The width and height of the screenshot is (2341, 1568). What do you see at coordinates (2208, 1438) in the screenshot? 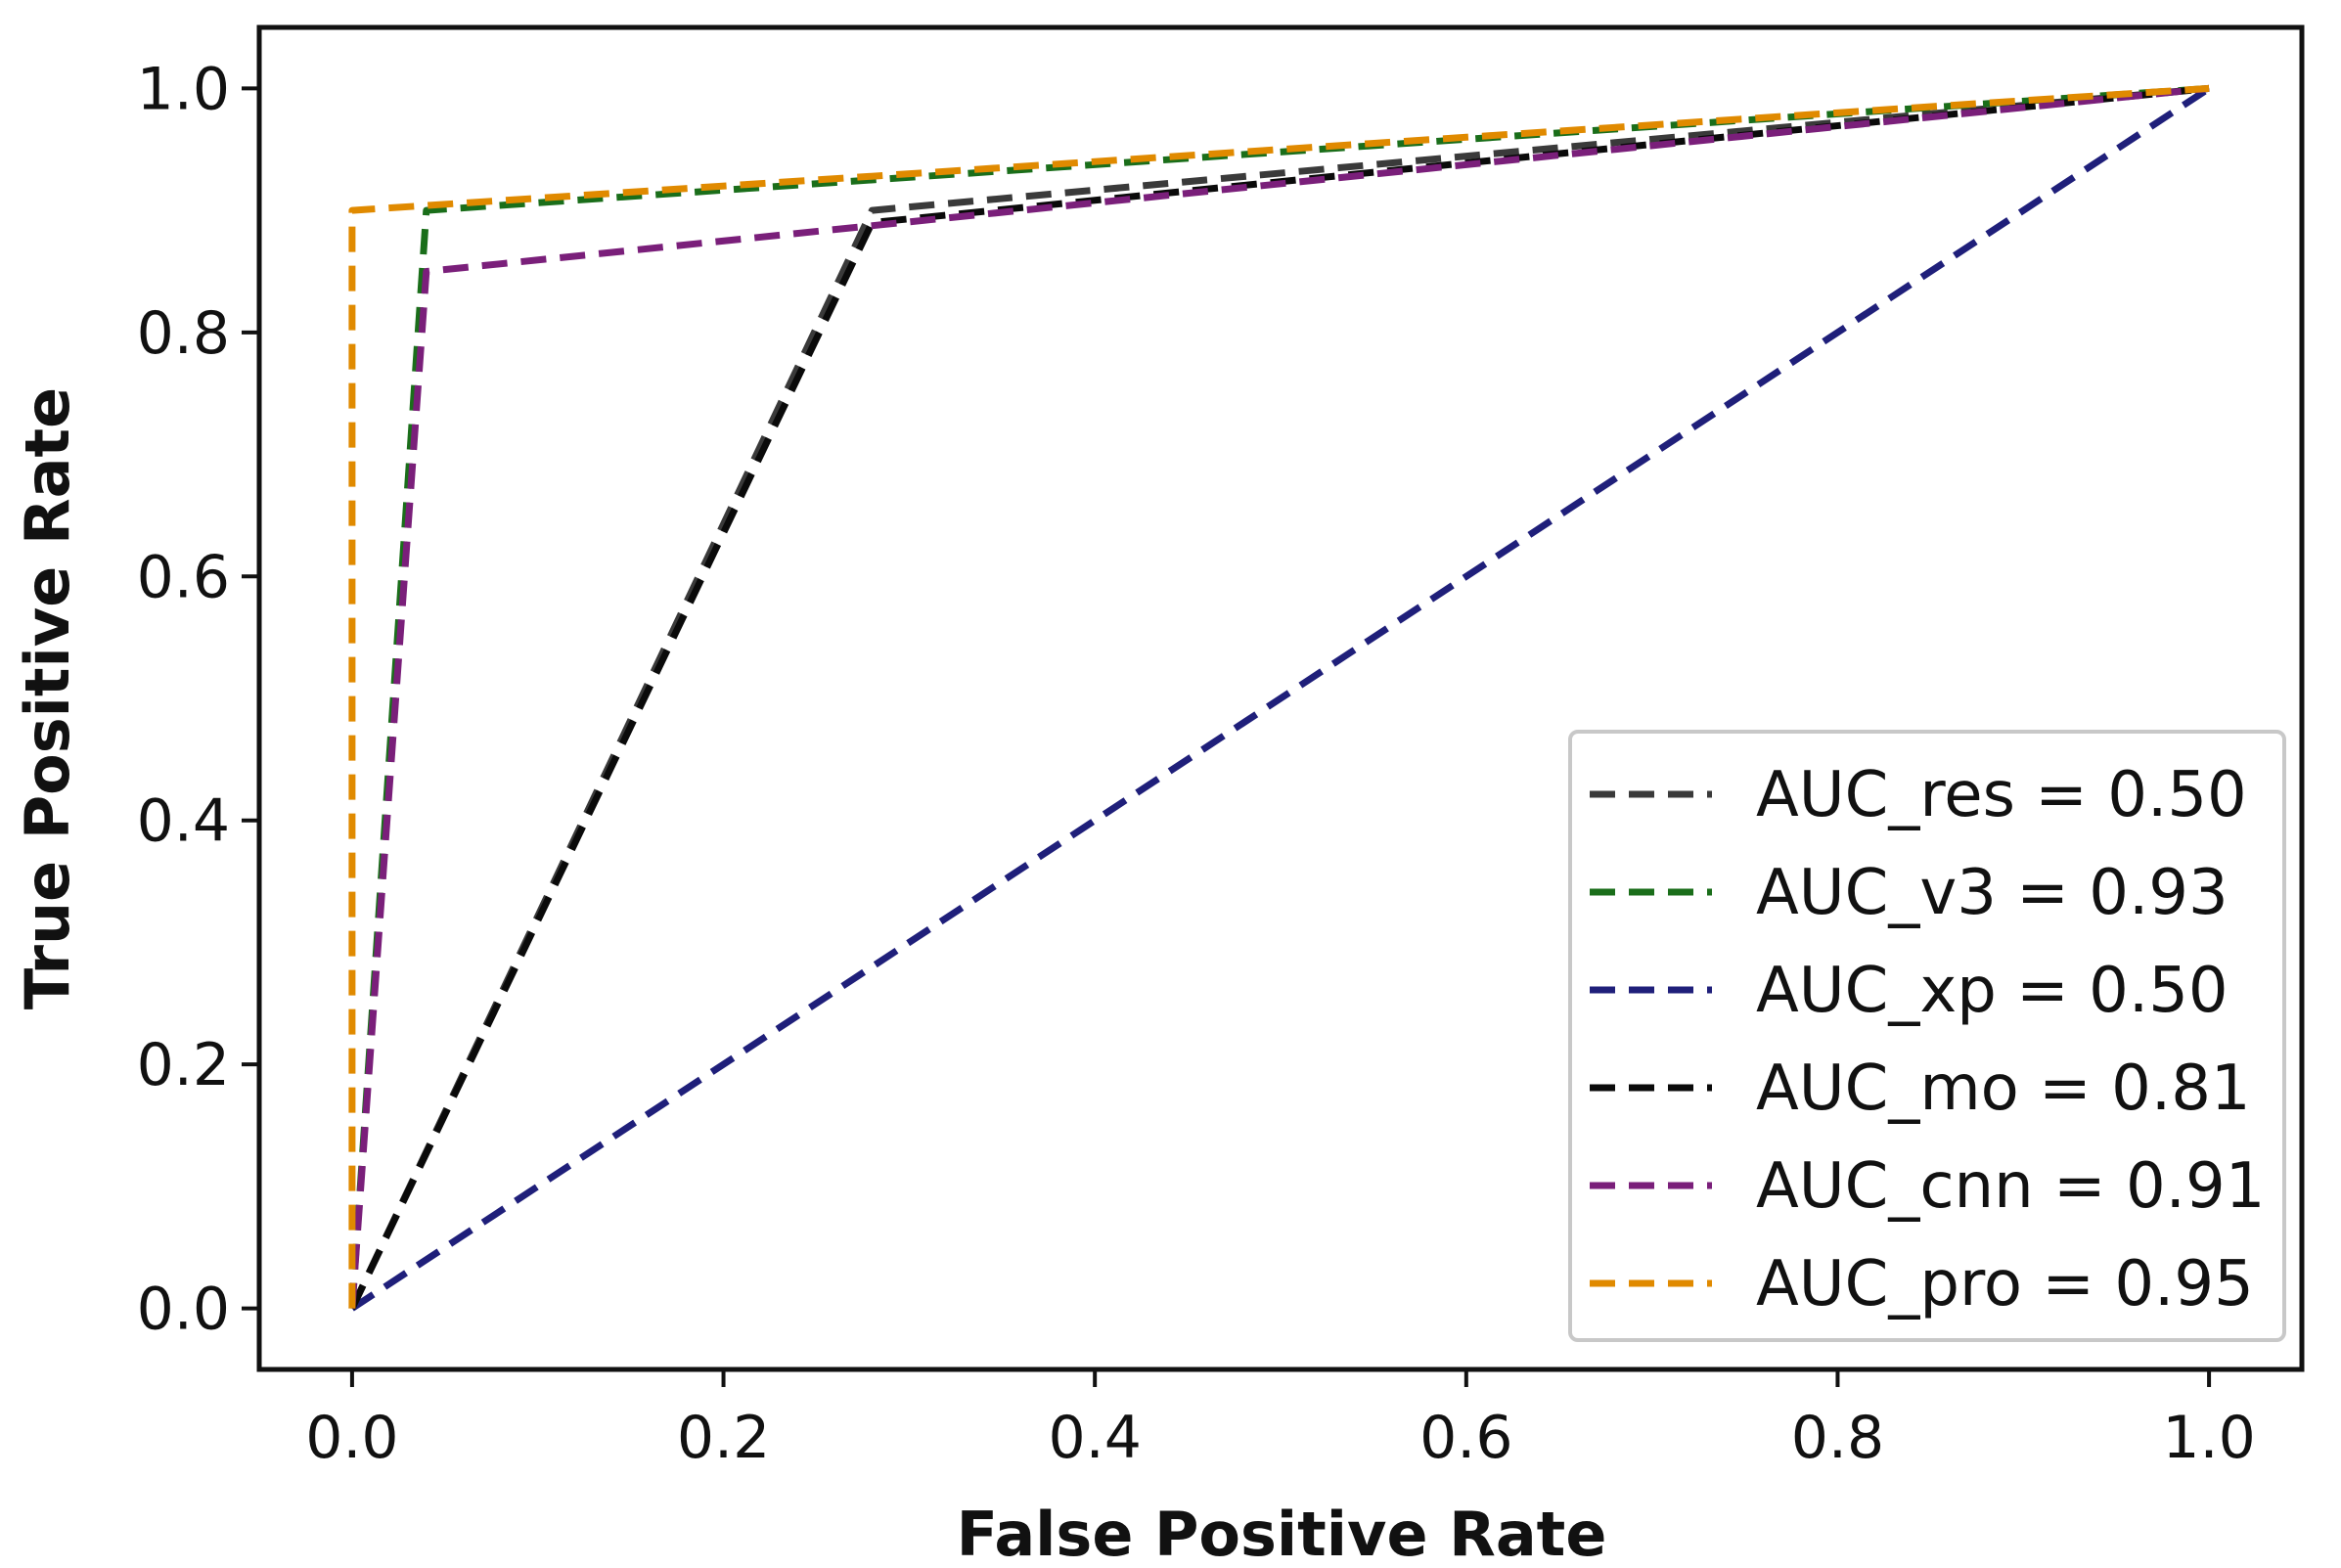
I see `x-tick-label: 1.0` at bounding box center [2208, 1438].